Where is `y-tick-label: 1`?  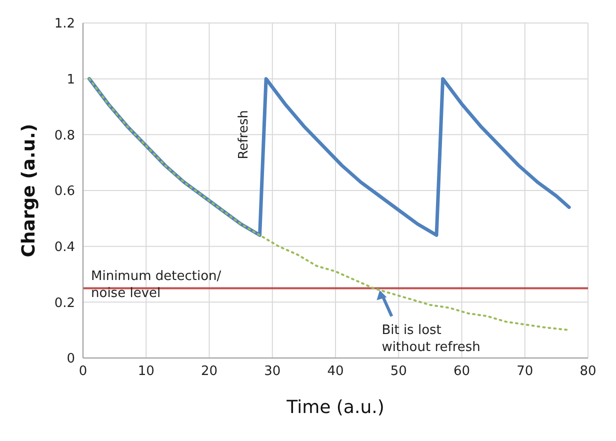
y-tick-label: 1 is located at coordinates (70, 80).